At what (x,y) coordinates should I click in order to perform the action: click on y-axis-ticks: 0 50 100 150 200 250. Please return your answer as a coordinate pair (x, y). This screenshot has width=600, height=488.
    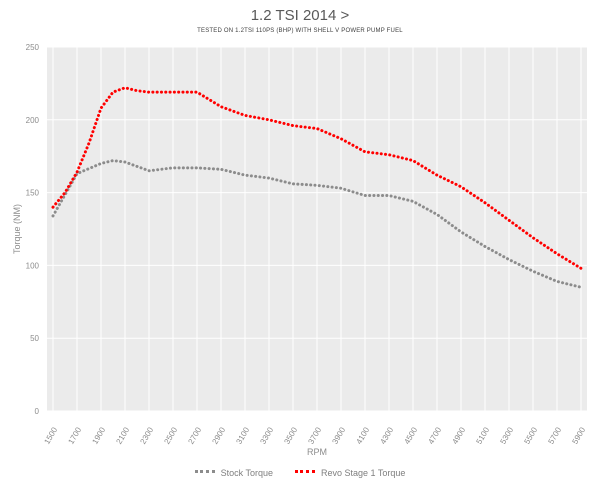
    Looking at the image, I should click on (33, 229).